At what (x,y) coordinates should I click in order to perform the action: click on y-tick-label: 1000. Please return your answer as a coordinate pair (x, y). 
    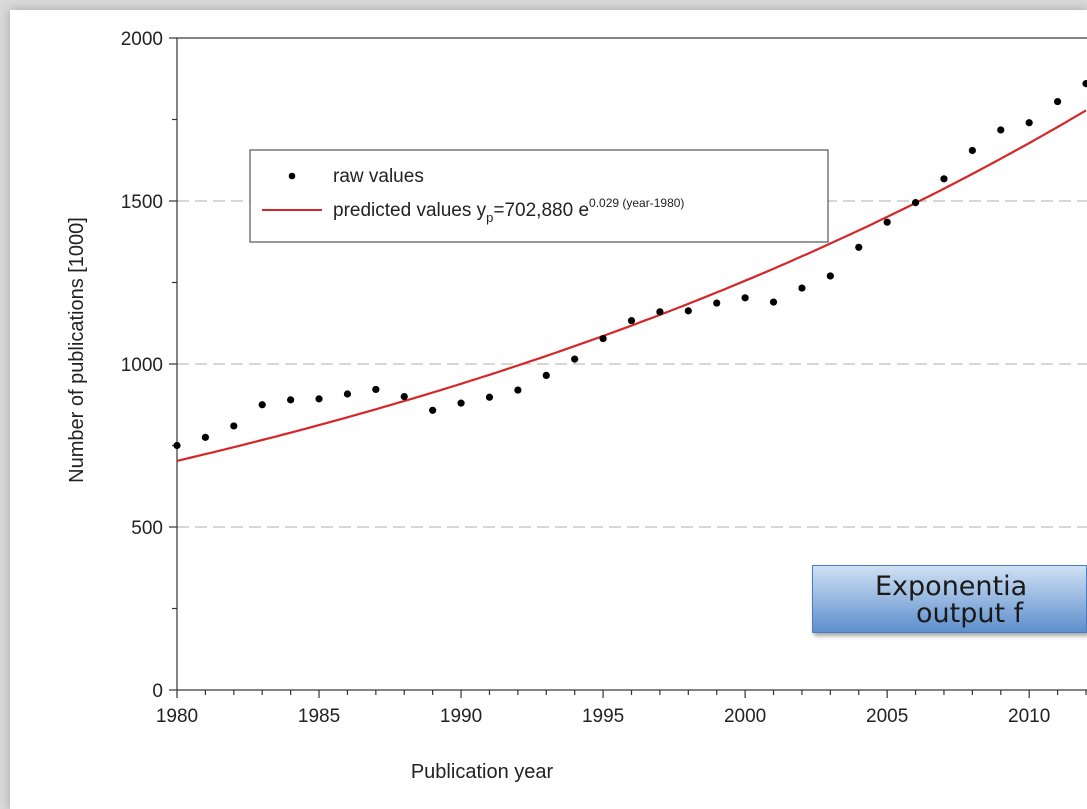
    Looking at the image, I should click on (142, 365).